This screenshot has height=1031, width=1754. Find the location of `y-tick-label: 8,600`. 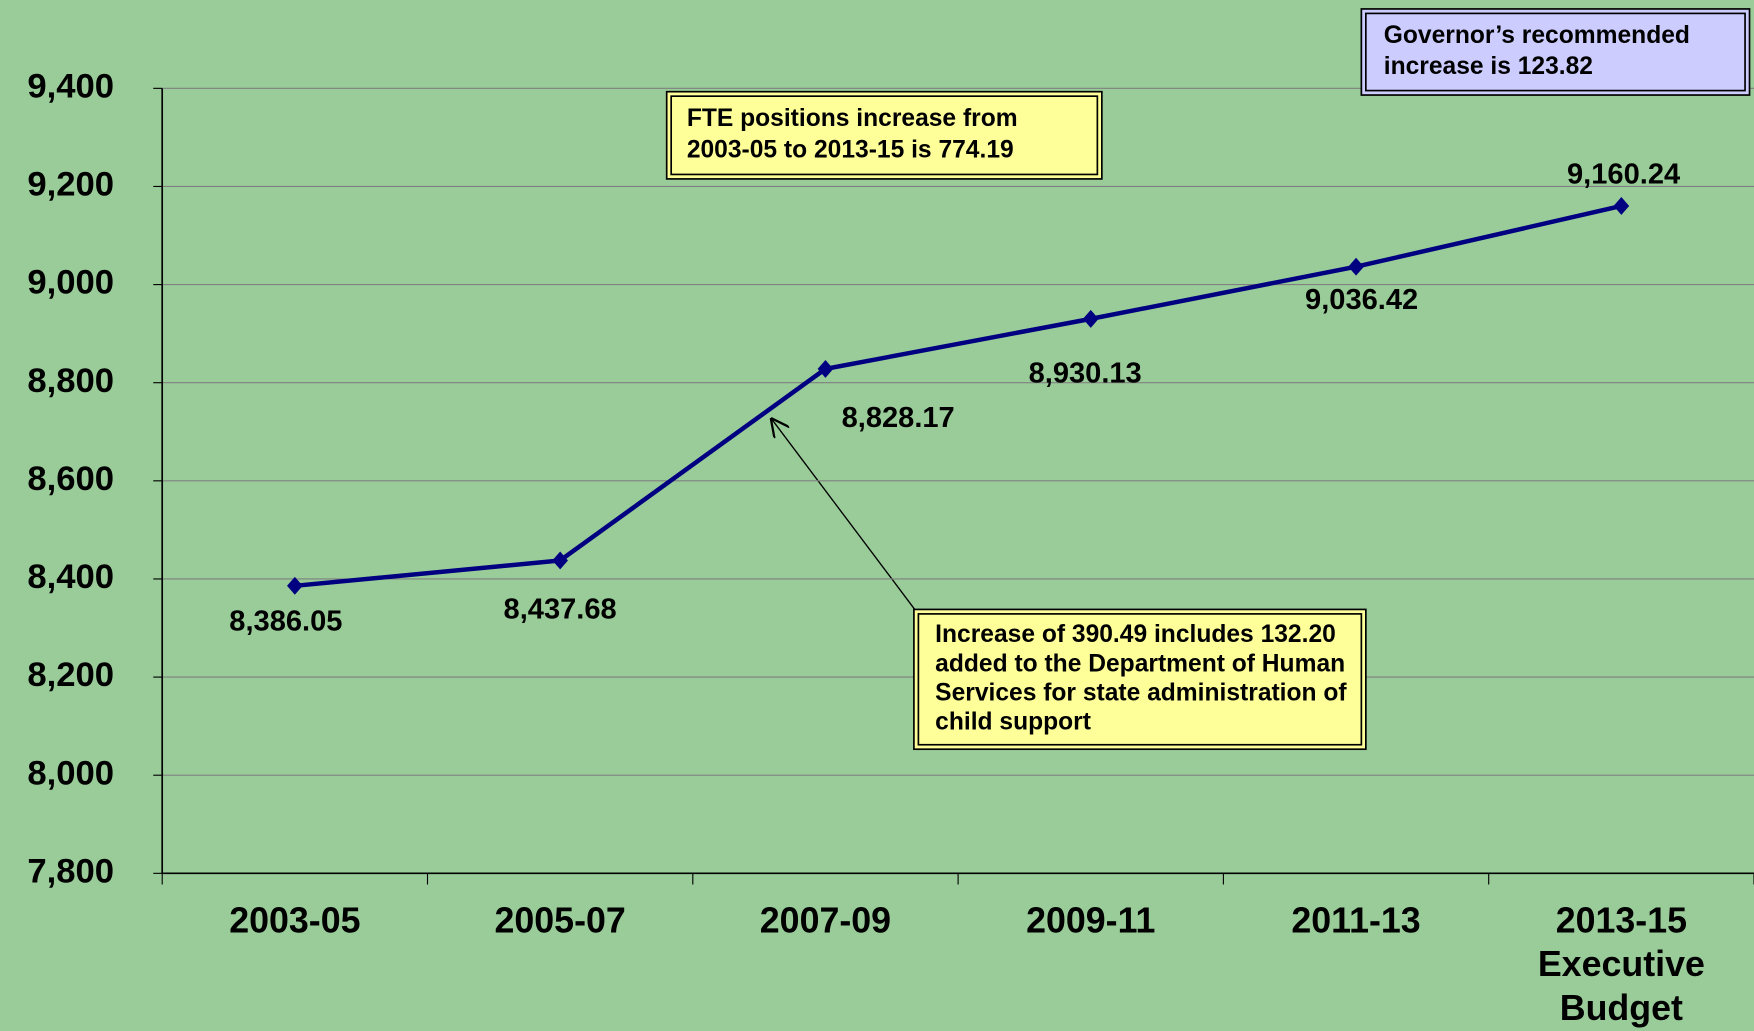

y-tick-label: 8,600 is located at coordinates (70, 479).